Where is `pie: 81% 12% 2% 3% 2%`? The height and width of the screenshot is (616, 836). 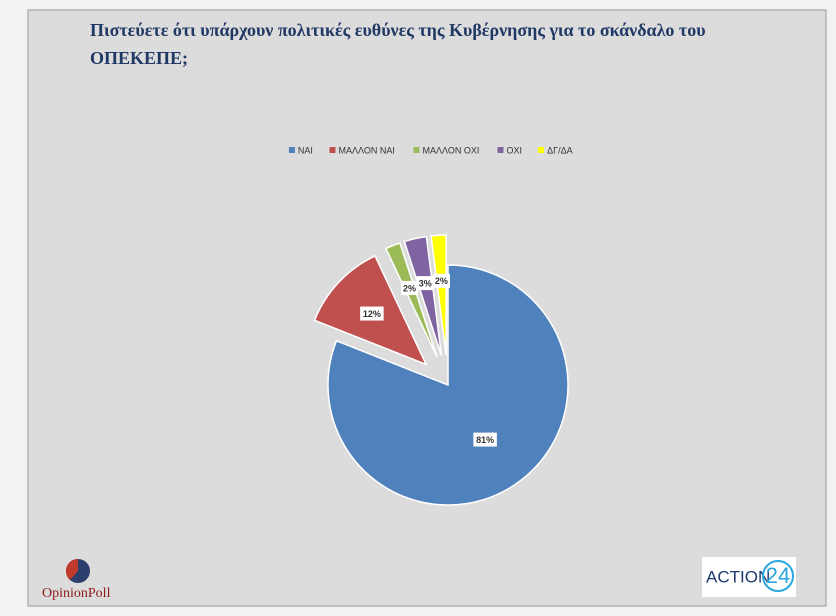 pie: 81% 12% 2% 3% 2% is located at coordinates (441, 370).